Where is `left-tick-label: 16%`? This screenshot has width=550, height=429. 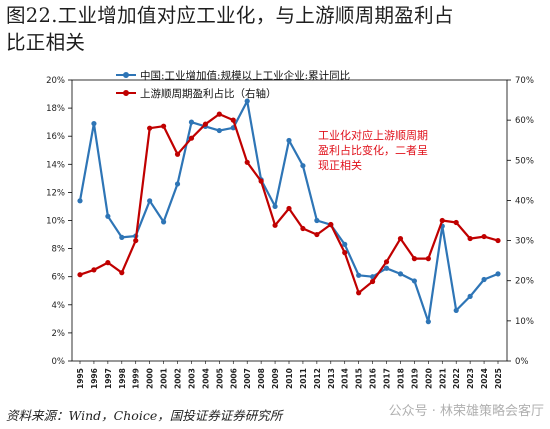
left-tick-label: 16% is located at coordinates (55, 137).